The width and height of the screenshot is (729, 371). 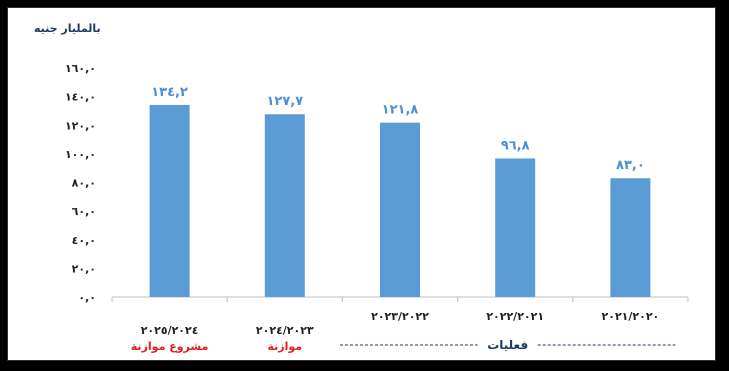 What do you see at coordinates (285, 330) in the screenshot?
I see `x-tick-label: ٢٠٢٤/٢٠٢٣` at bounding box center [285, 330].